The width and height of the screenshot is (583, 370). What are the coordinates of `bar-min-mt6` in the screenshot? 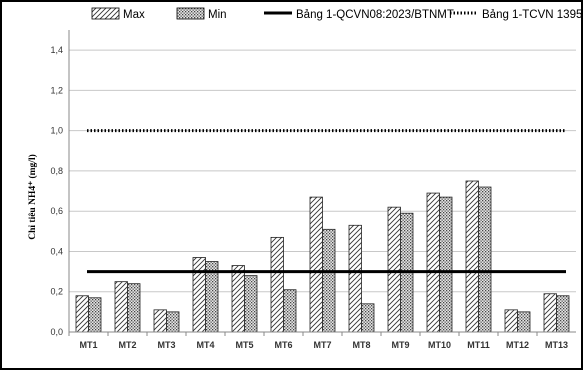 It's located at (290, 311).